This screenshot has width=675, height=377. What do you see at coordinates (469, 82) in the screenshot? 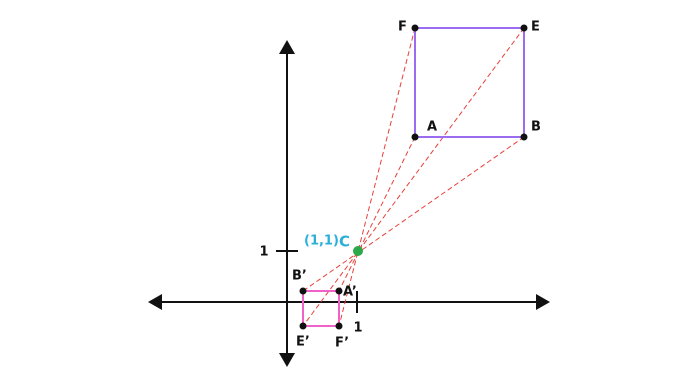
I see `object-square` at bounding box center [469, 82].